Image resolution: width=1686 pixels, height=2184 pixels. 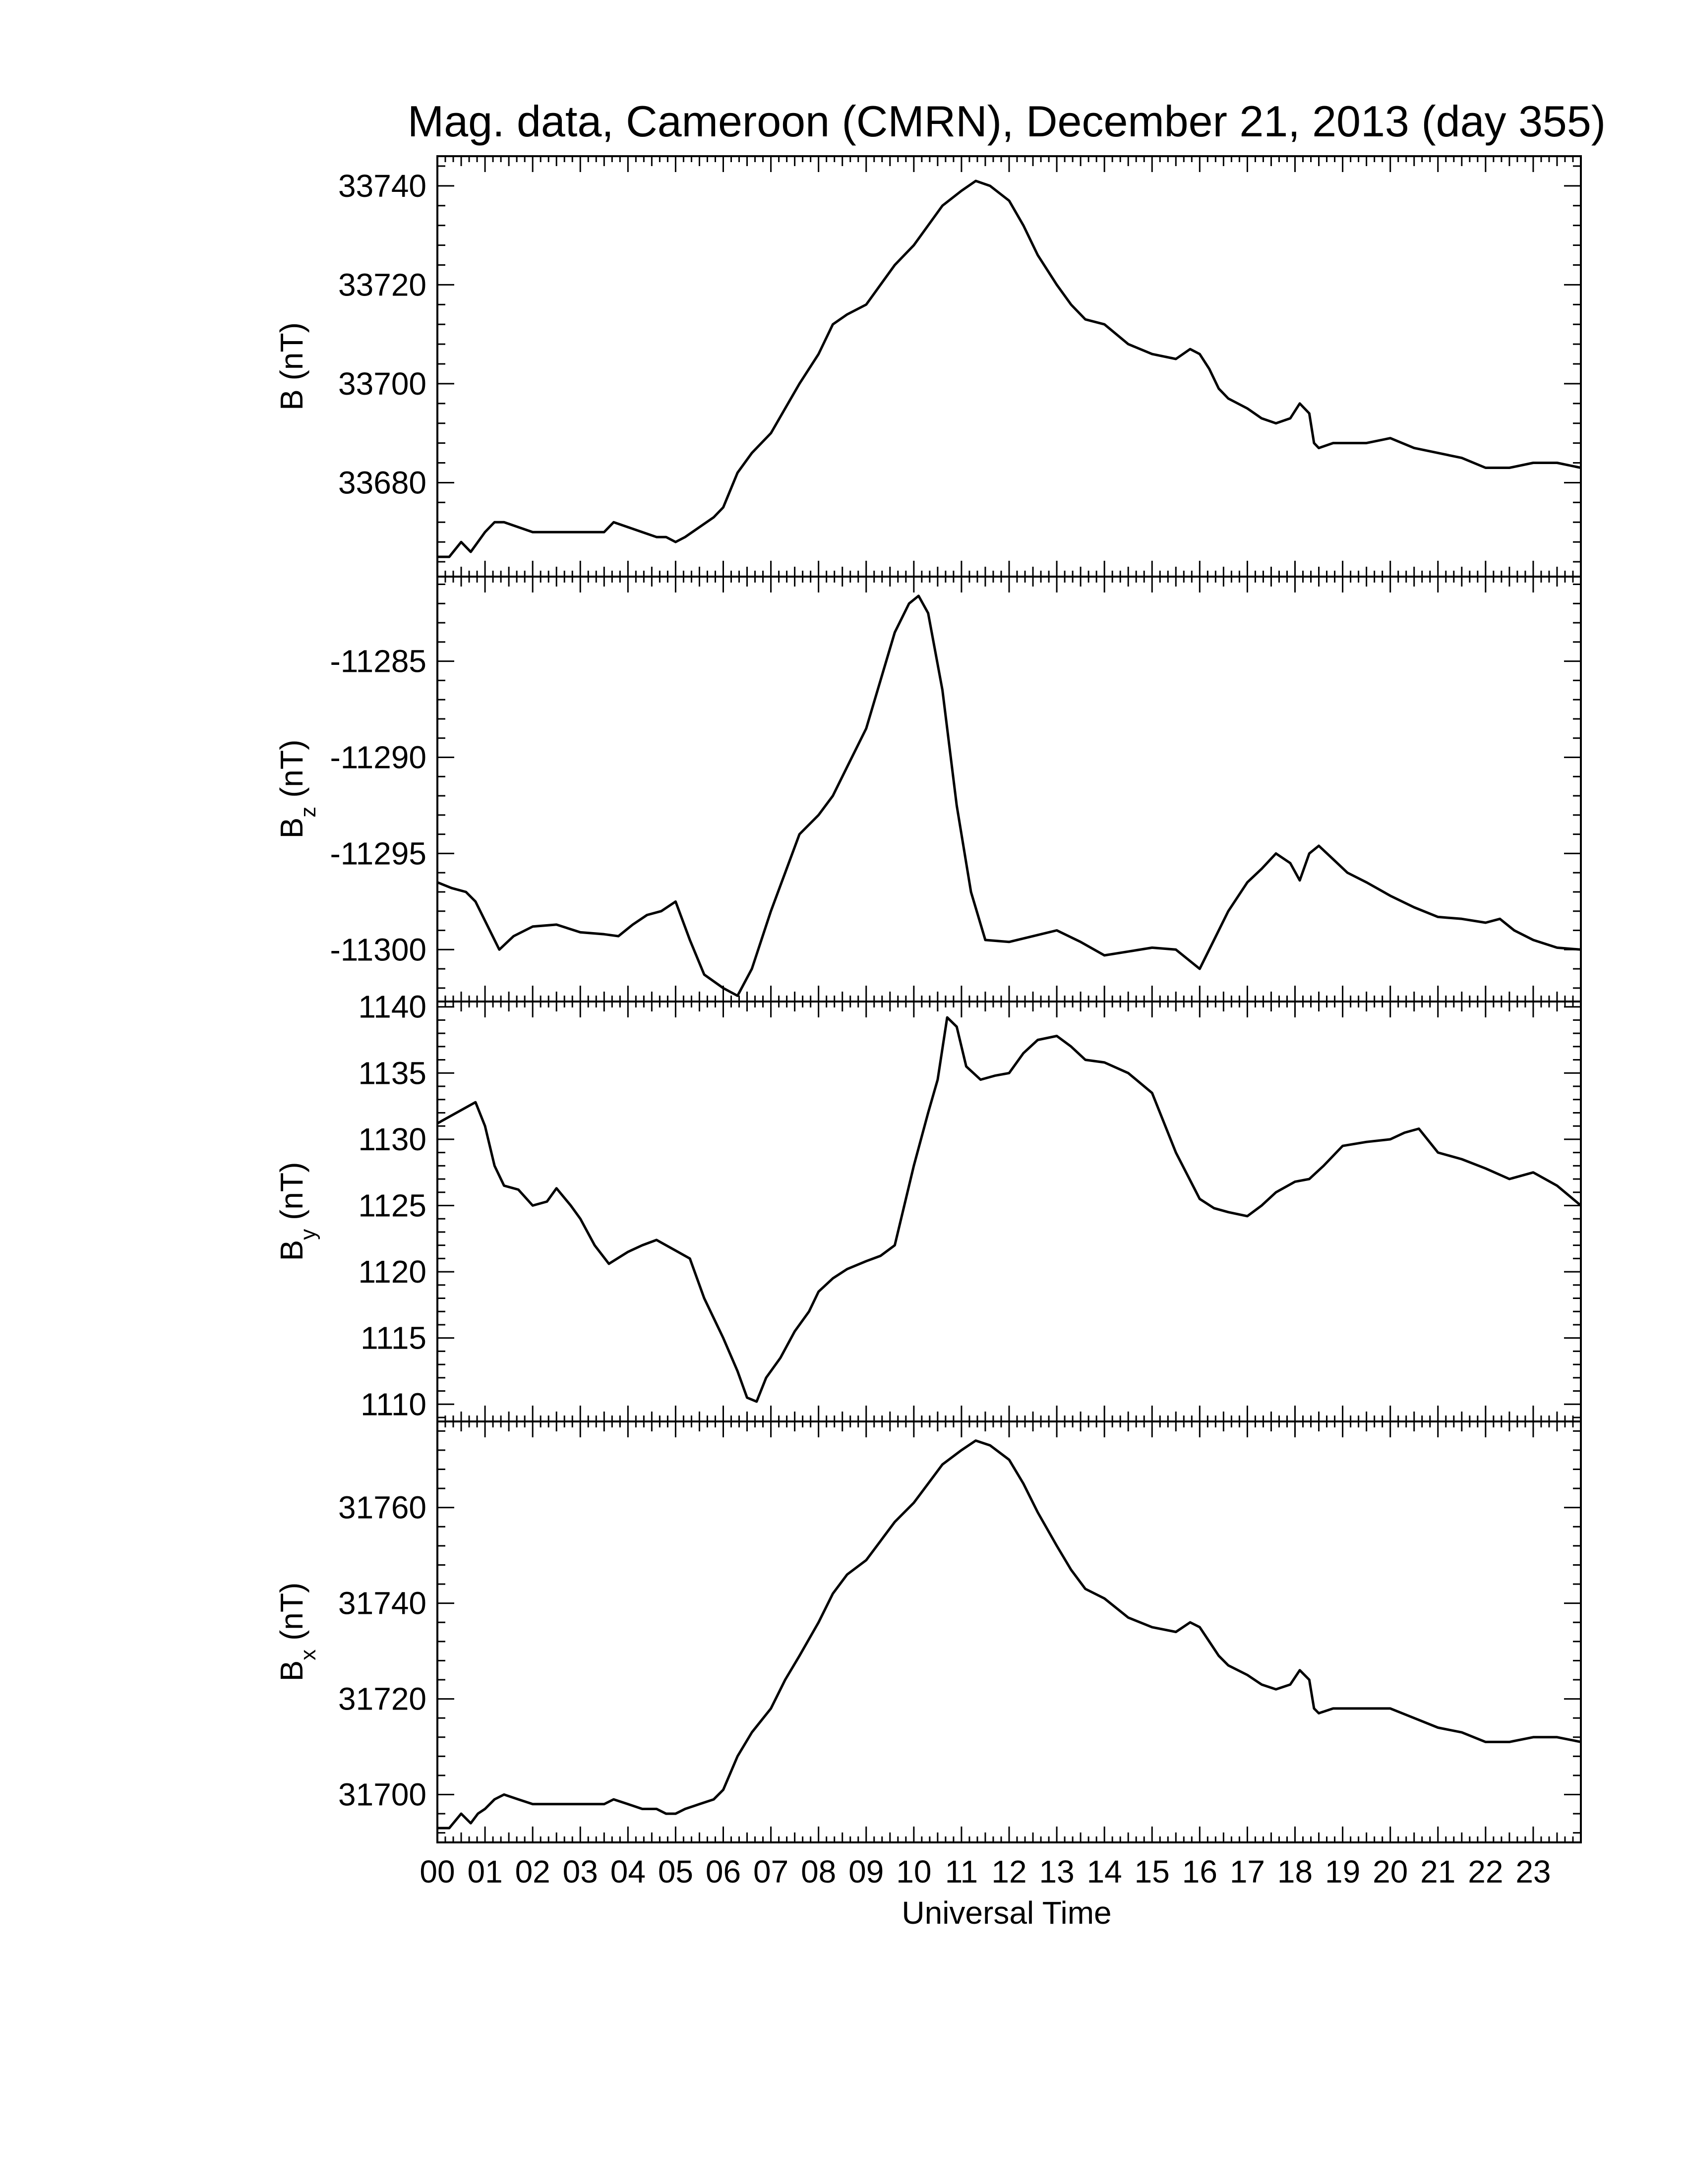 What do you see at coordinates (382, 1651) in the screenshot?
I see `y-tick-labels: 31700 31720 31740 31760` at bounding box center [382, 1651].